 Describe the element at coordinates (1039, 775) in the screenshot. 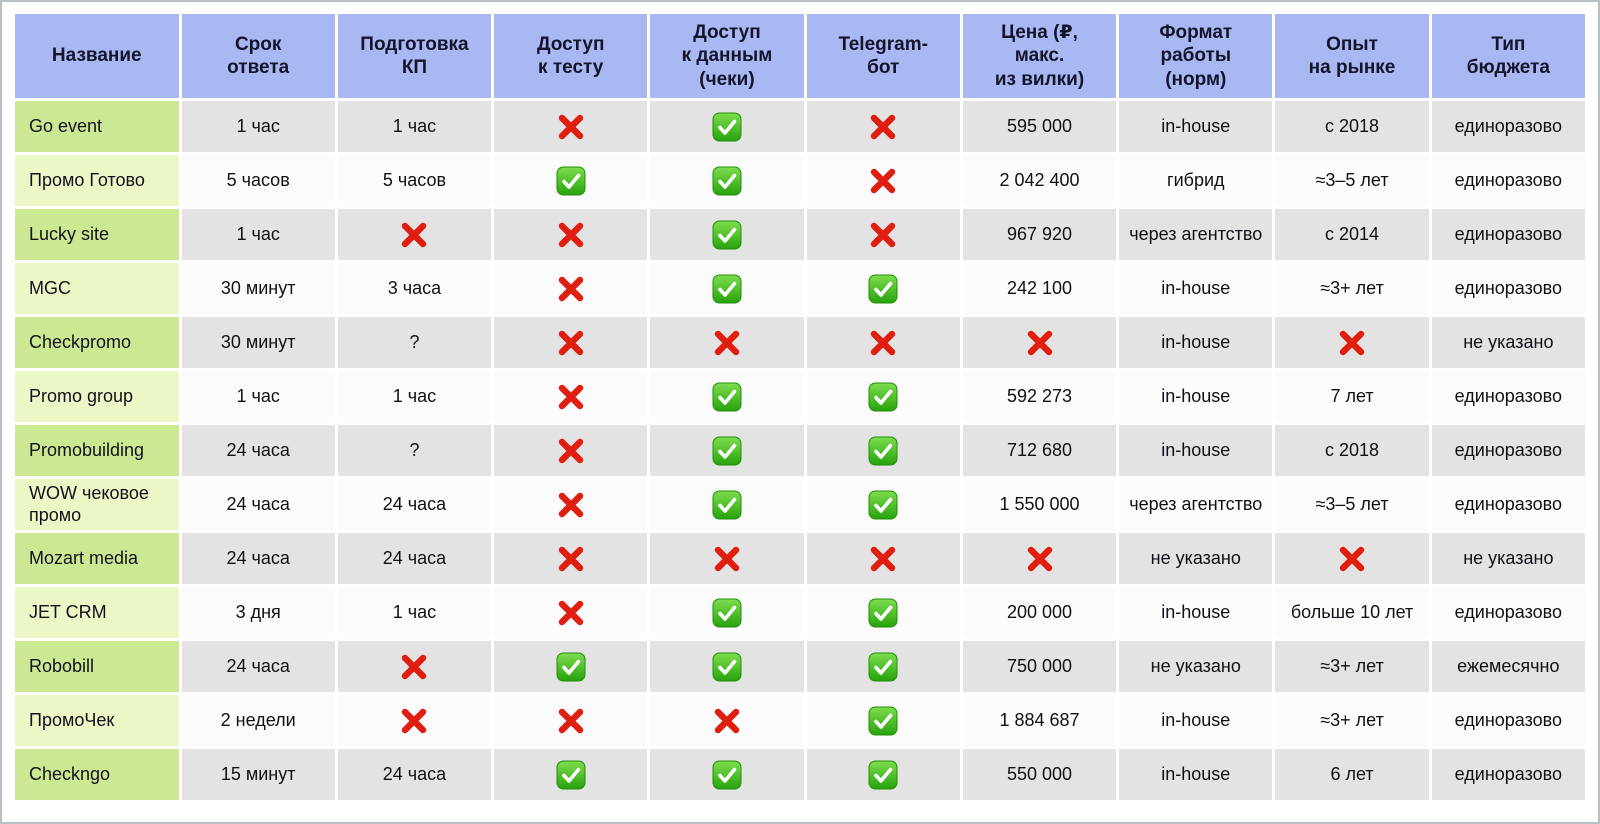

I see `table-cell: 550 000` at that location.